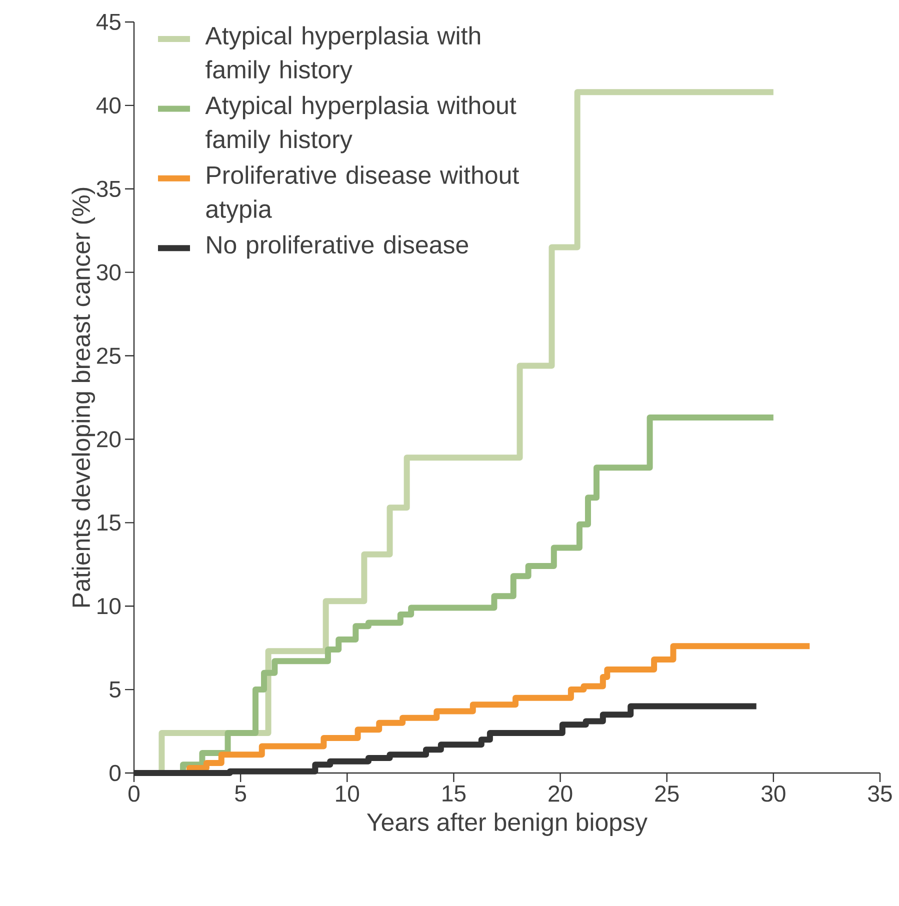 The height and width of the screenshot is (906, 899). Describe the element at coordinates (240, 794) in the screenshot. I see `x-tick-label: 5` at that location.